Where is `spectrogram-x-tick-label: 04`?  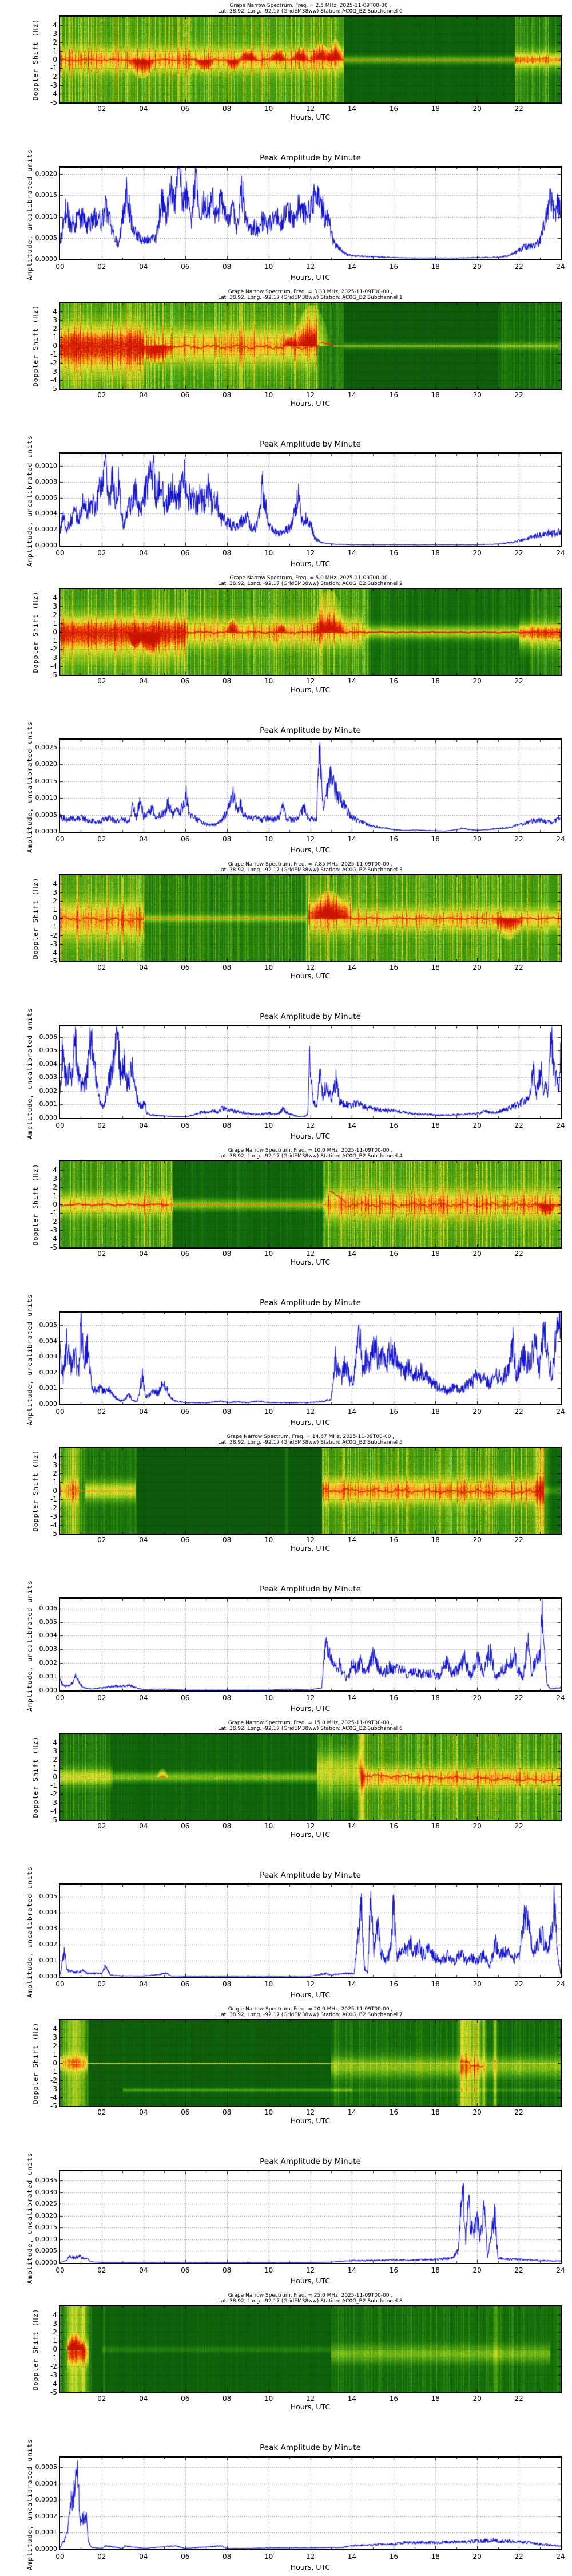 spectrogram-x-tick-label: 04 is located at coordinates (143, 681).